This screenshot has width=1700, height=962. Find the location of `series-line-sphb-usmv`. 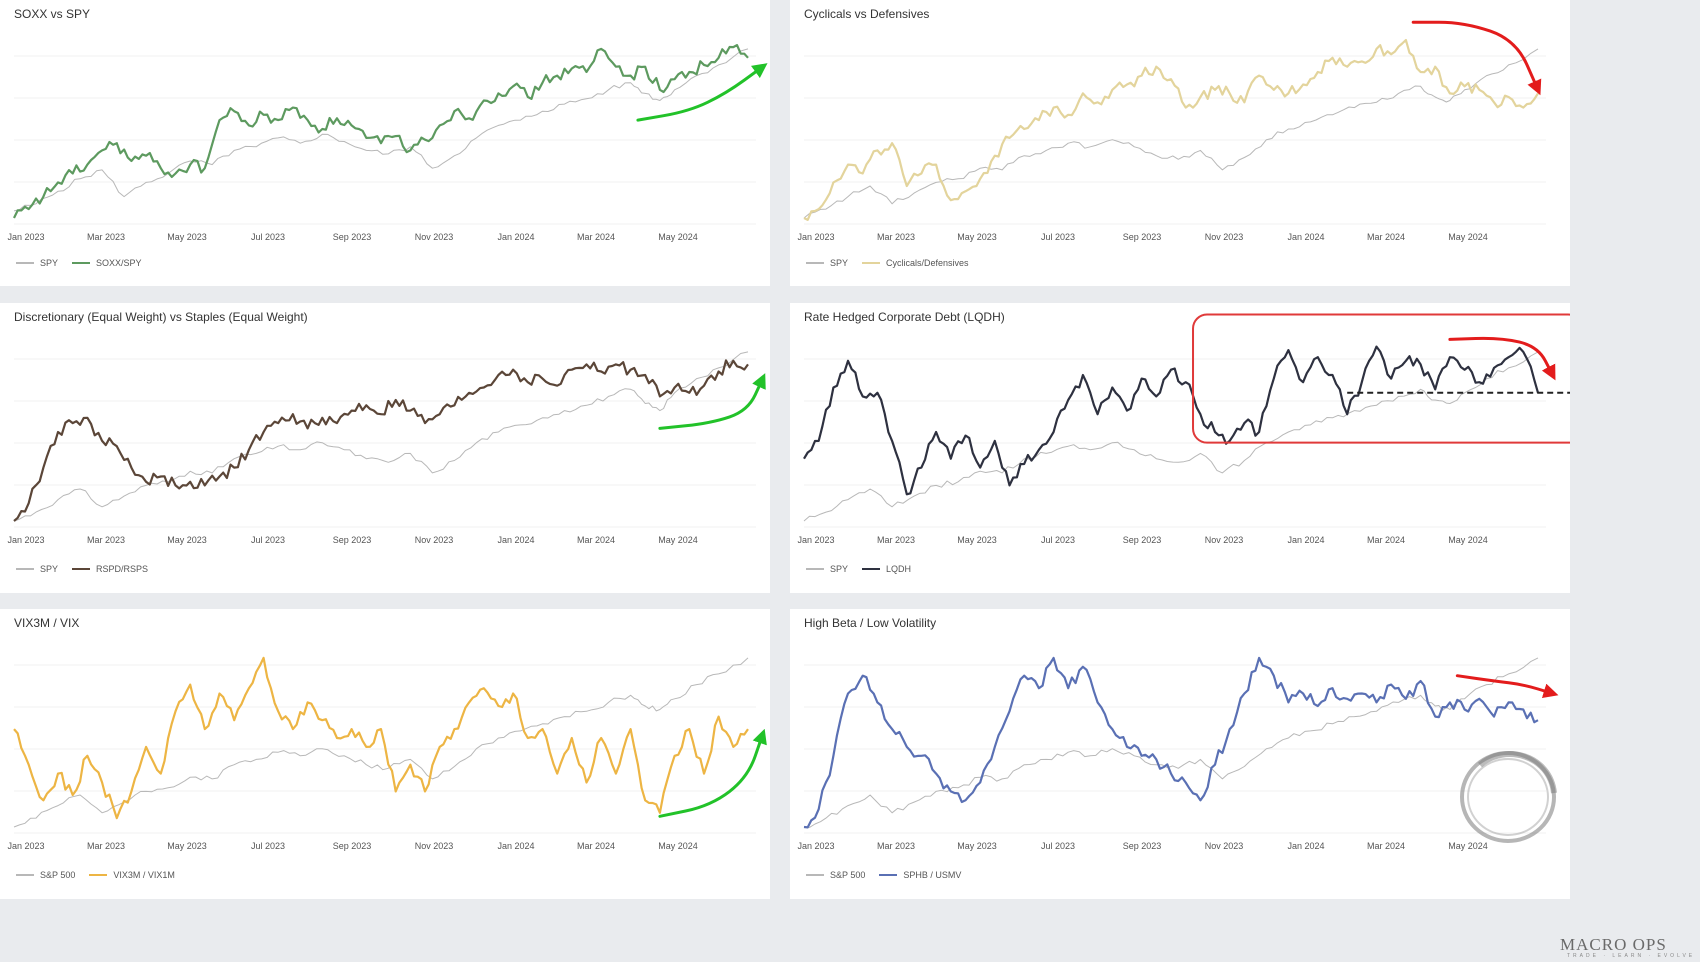

series-line-sphb-usmv is located at coordinates (1171, 742).